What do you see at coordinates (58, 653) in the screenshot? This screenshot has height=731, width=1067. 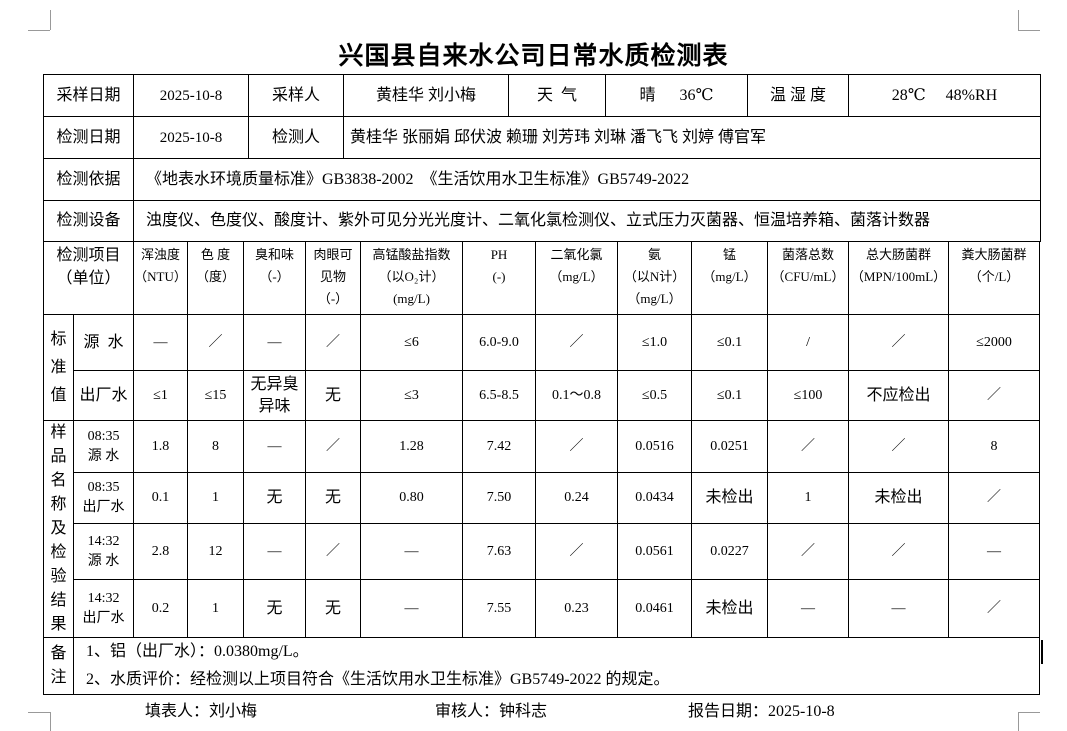 I see `remarks-label-char: 备` at bounding box center [58, 653].